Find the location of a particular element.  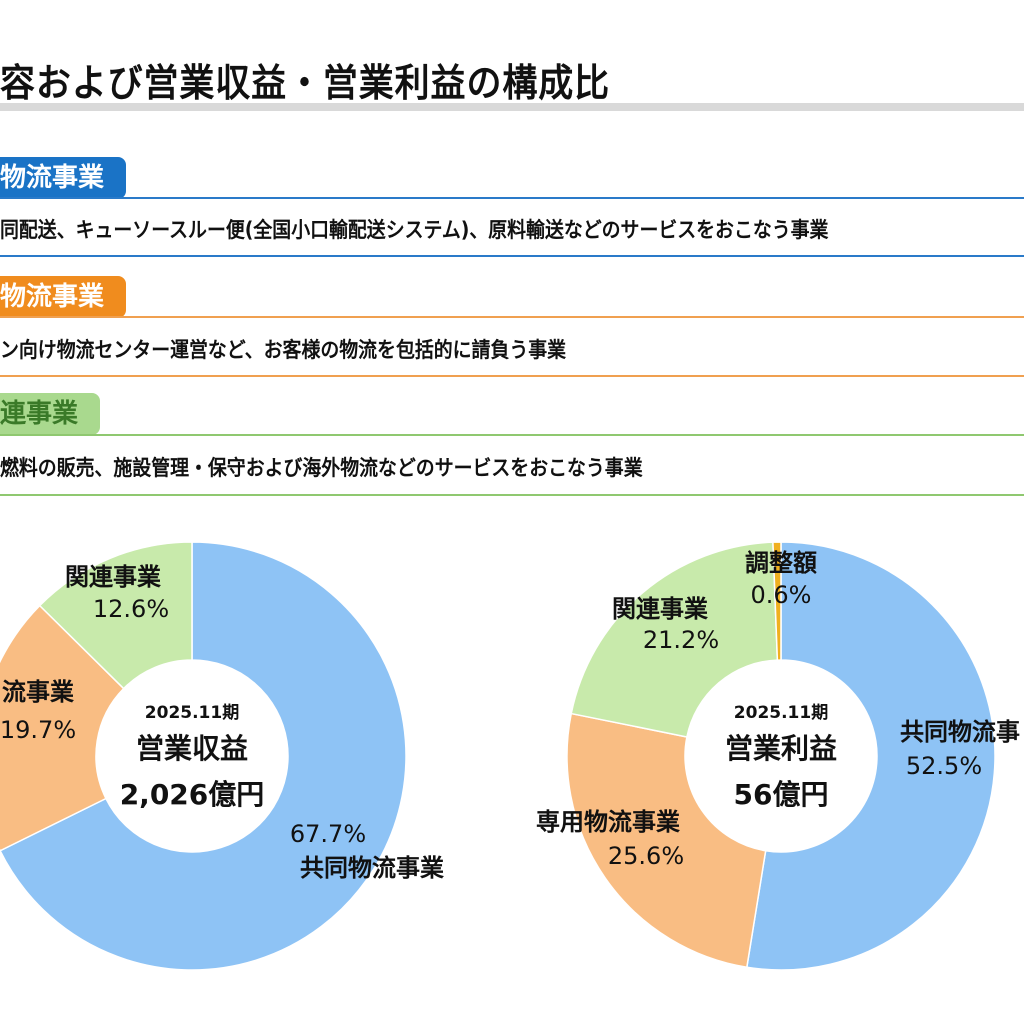

donut-1-label-name-2: 関連事業 is located at coordinates (660, 609).